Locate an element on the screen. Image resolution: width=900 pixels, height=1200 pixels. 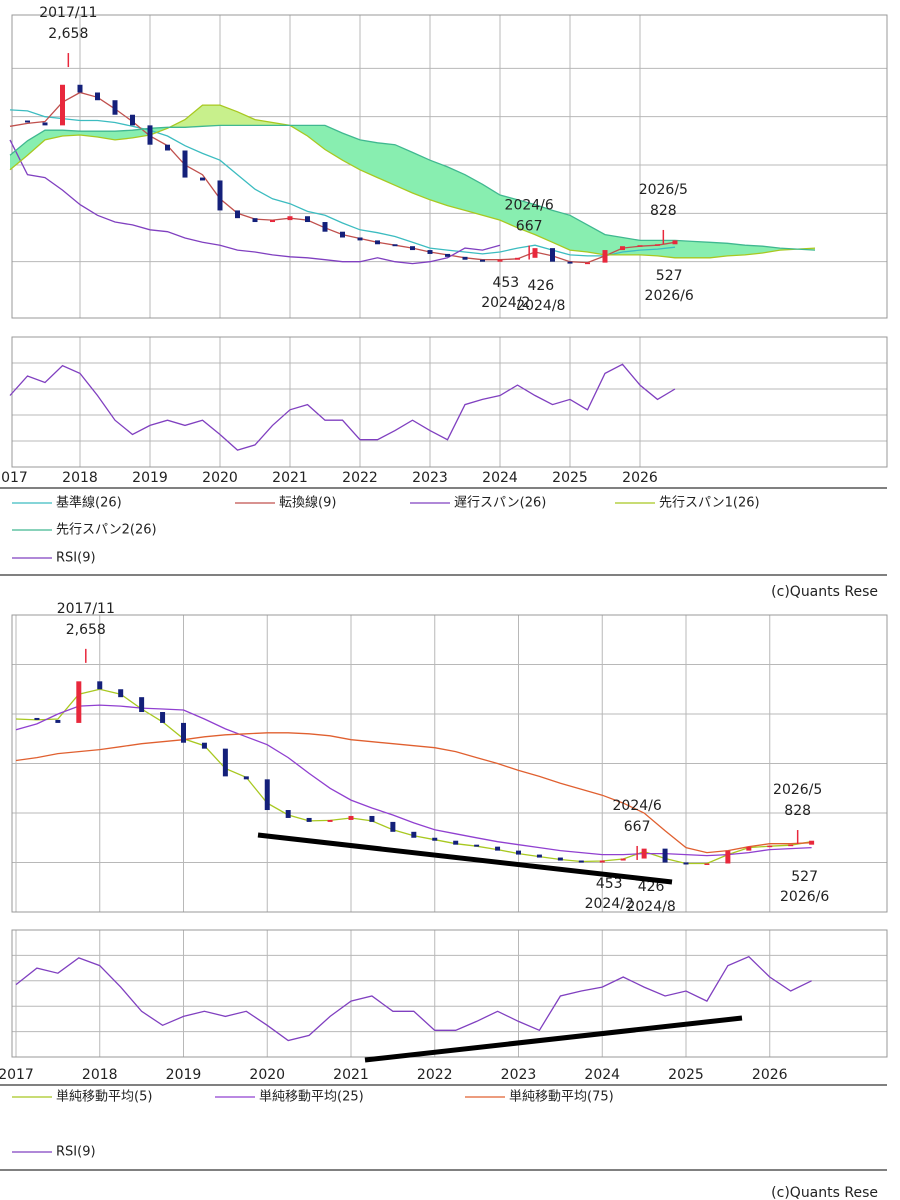
annotation-date: 2026/6 is located at coordinates (804, 897).